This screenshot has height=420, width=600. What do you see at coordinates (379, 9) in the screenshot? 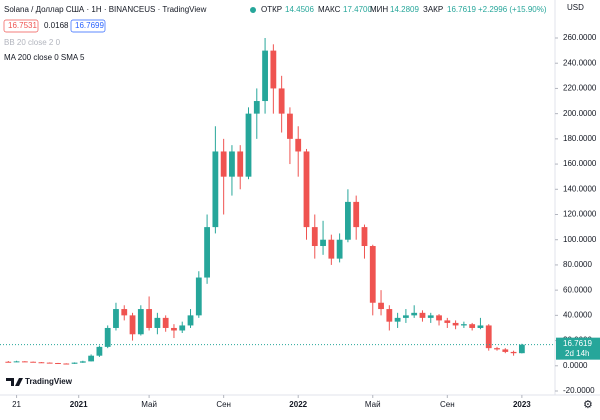
I see `low-label: МИН` at bounding box center [379, 9].